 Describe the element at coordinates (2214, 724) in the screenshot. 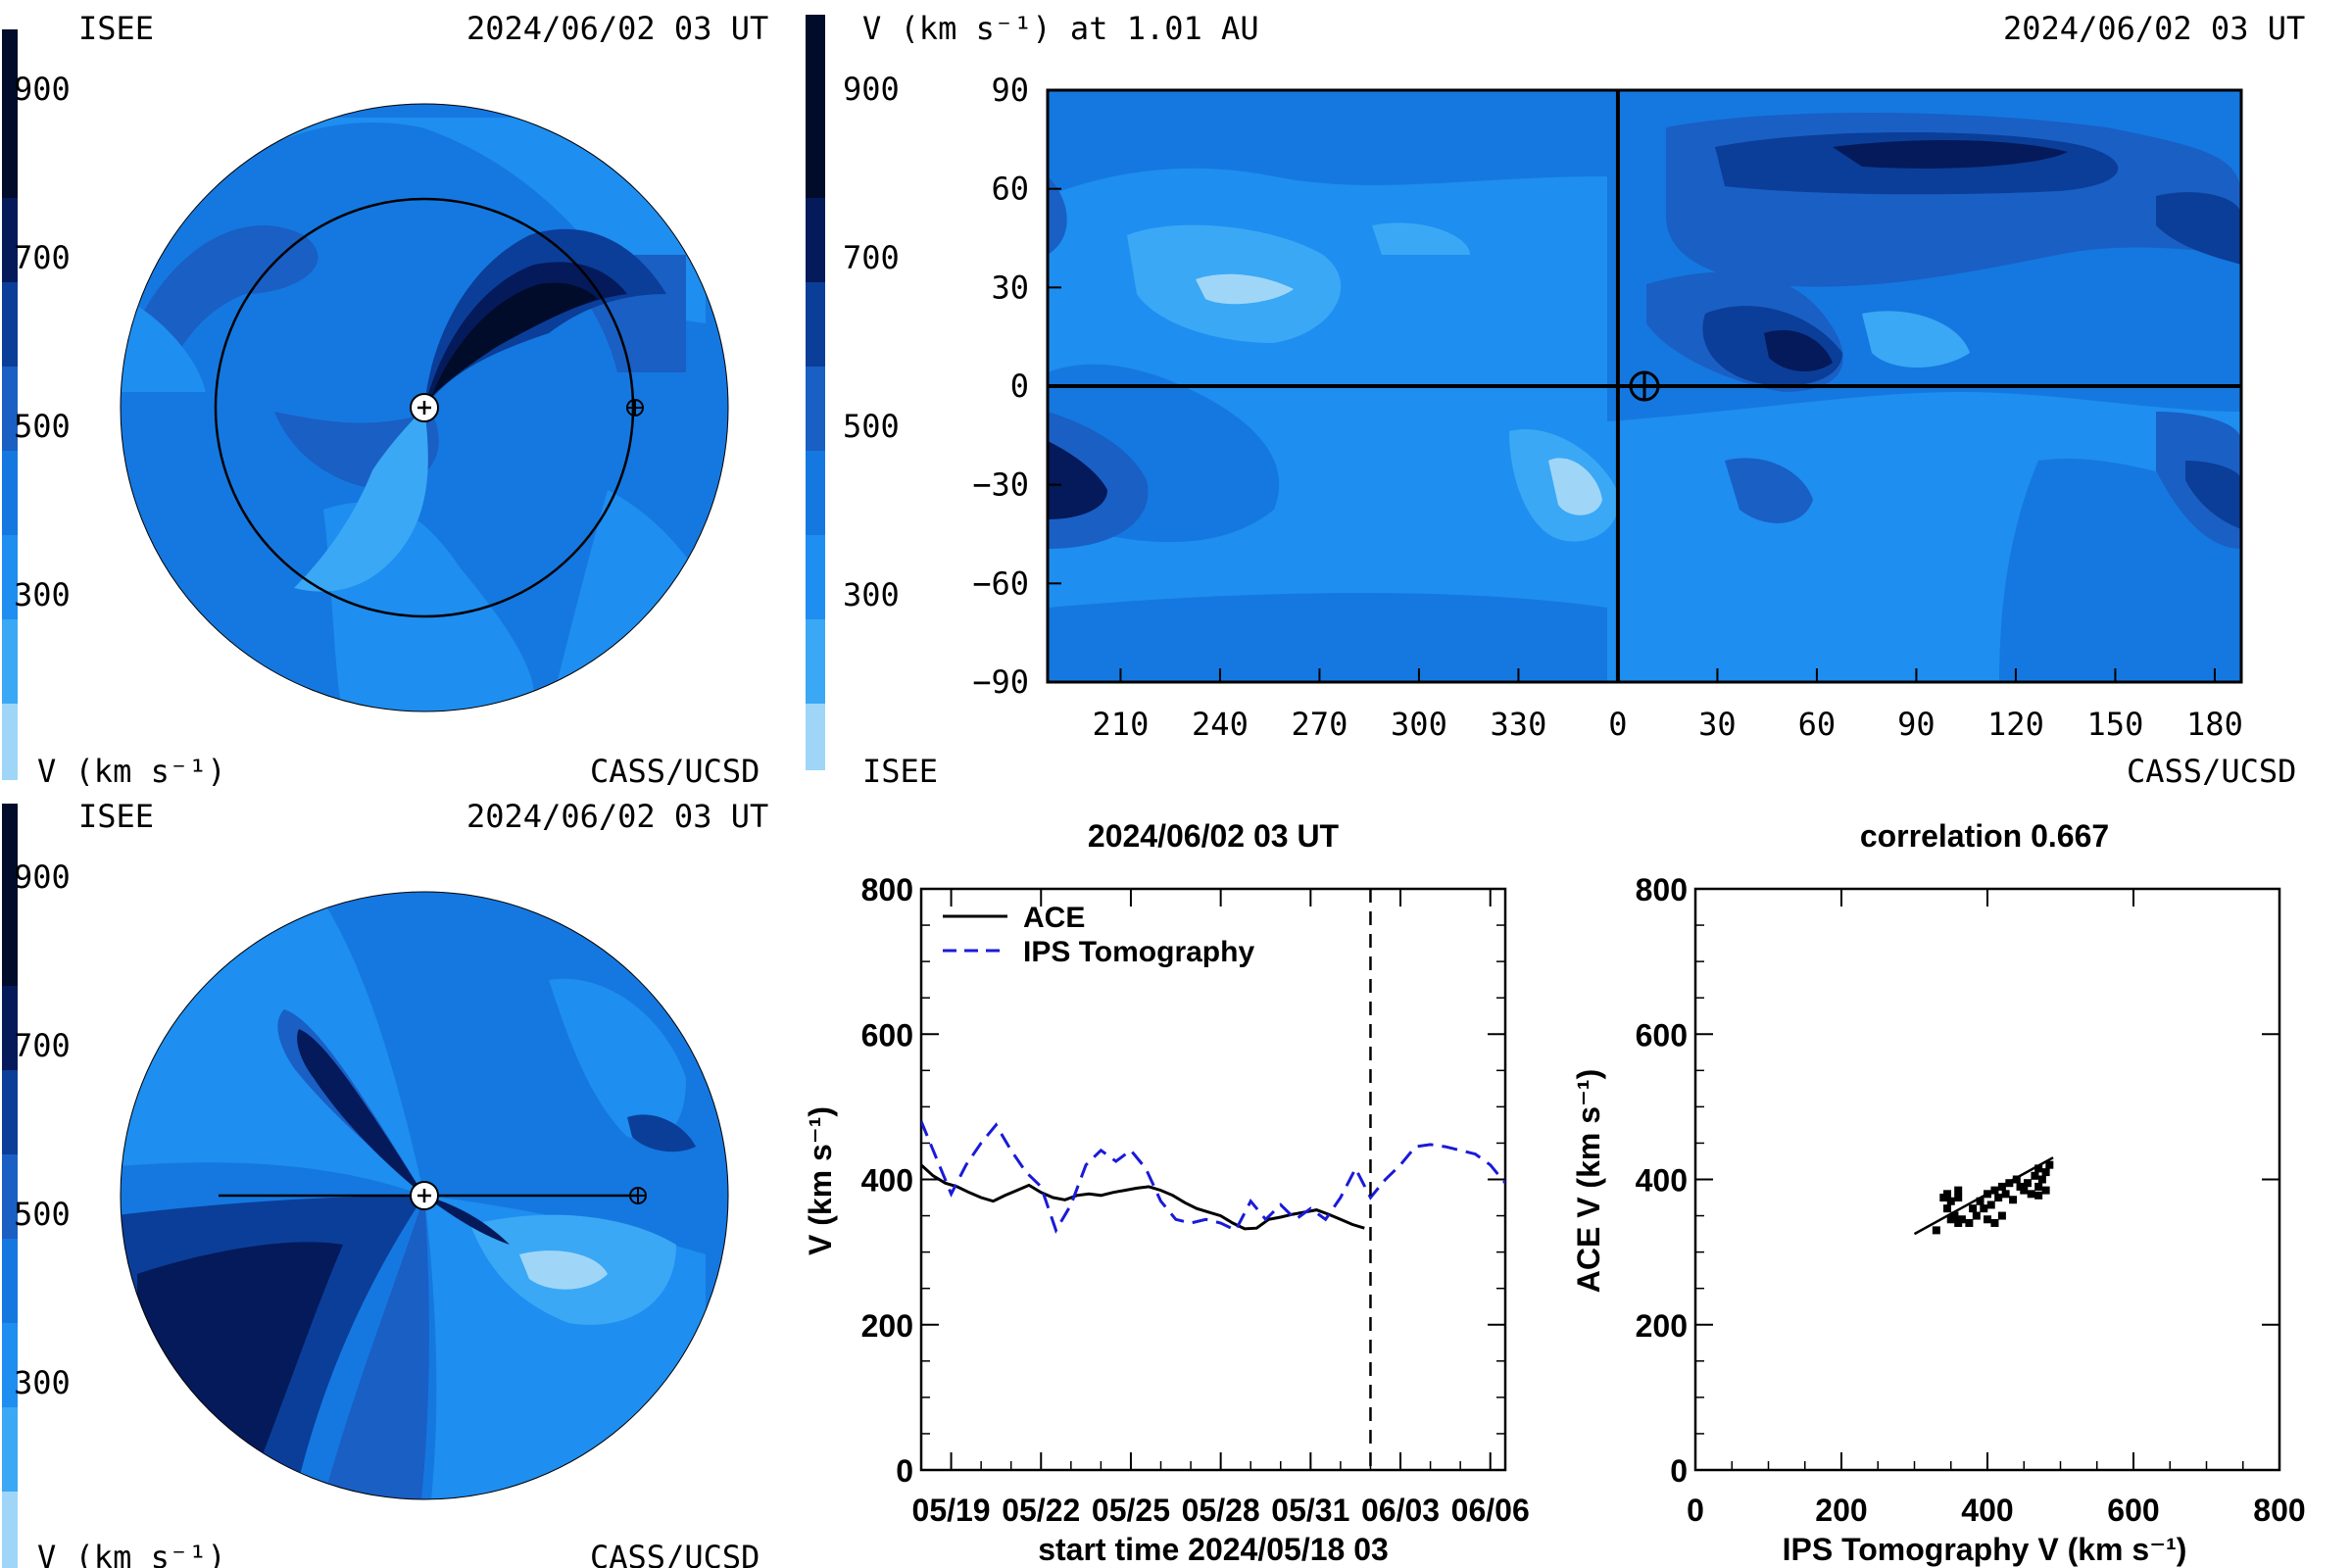

I see `x-tick-label: 180` at that location.